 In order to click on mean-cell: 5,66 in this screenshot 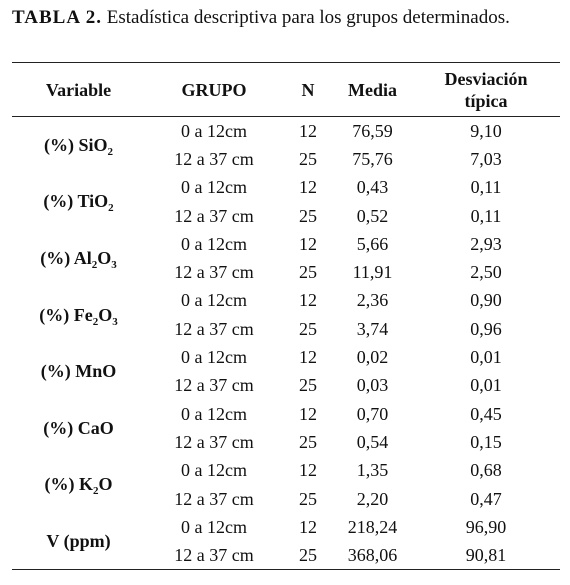, I will do `click(372, 243)`.